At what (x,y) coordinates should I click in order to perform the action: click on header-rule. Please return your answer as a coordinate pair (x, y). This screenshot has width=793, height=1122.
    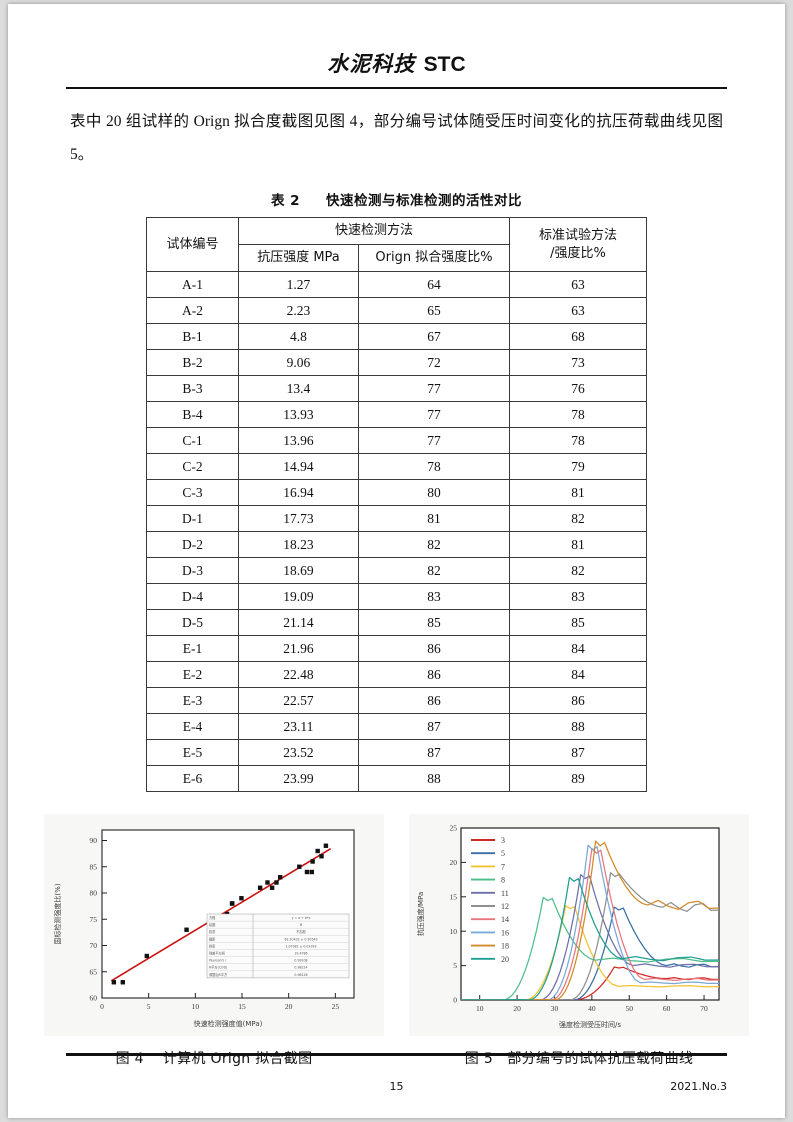
    Looking at the image, I should click on (396, 88).